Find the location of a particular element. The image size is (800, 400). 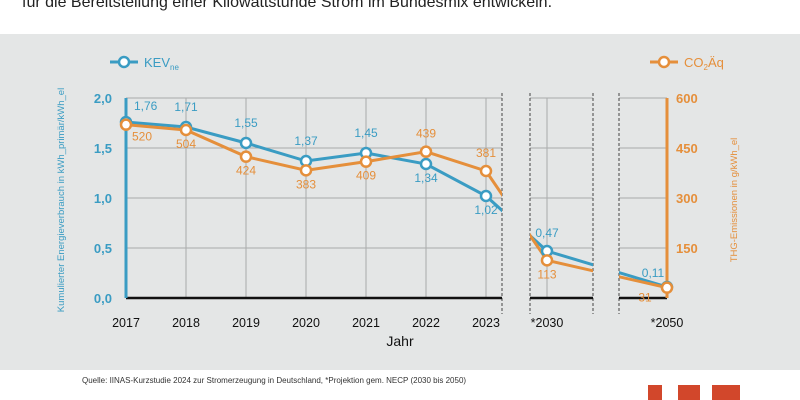

data-label: 1,02 is located at coordinates (486, 210).